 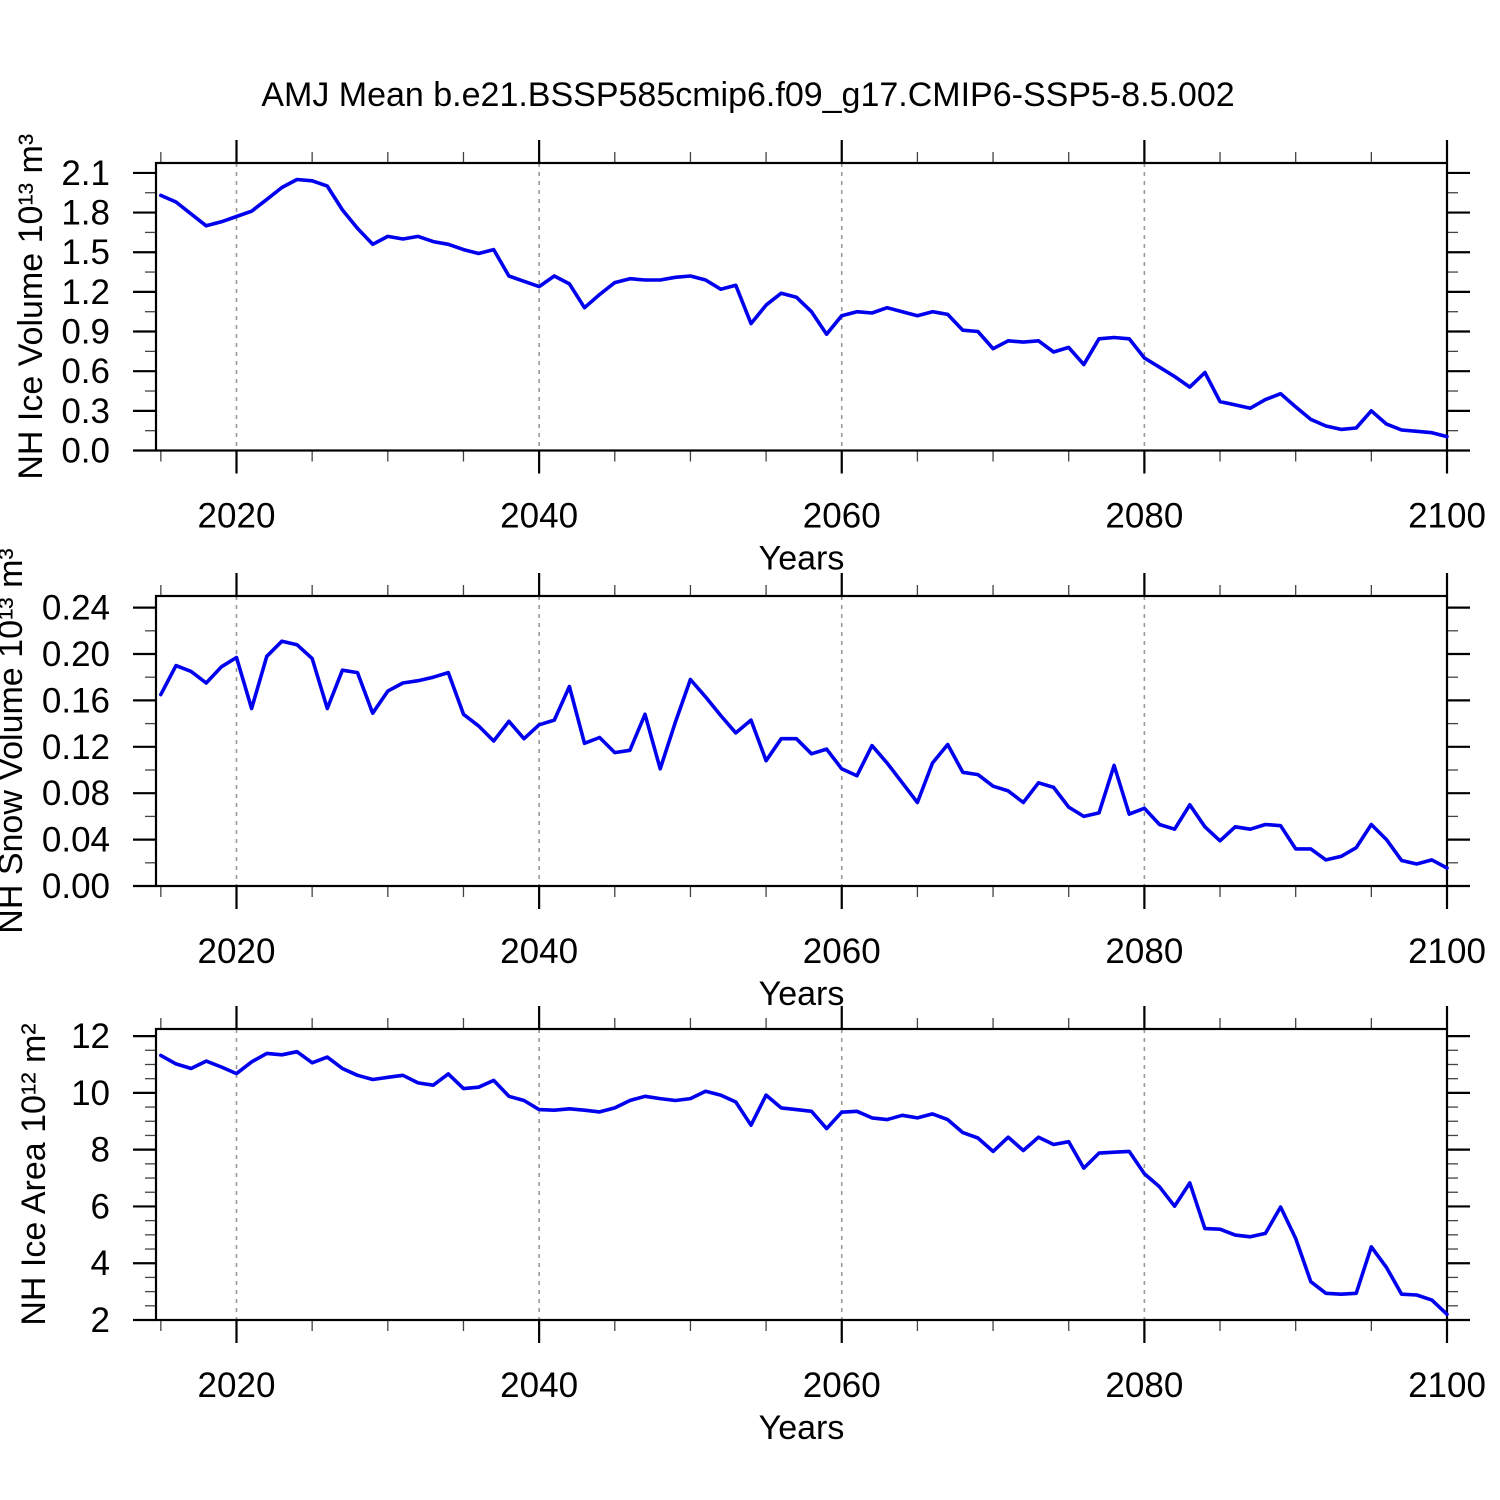 What do you see at coordinates (85, 332) in the screenshot?
I see `y-tick-label: 0.9` at bounding box center [85, 332].